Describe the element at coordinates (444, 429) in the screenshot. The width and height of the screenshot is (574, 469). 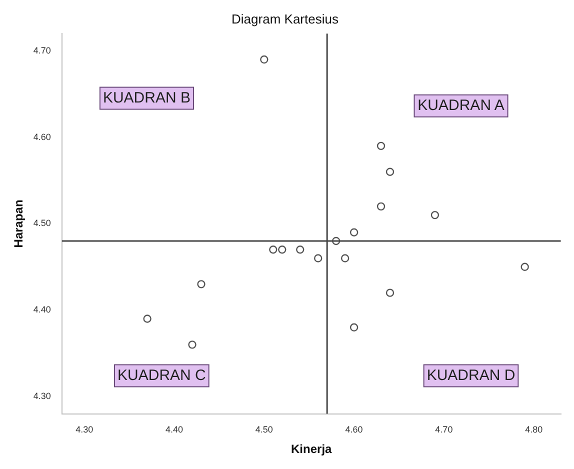
I see `x-tick-label: 4.70` at that location.